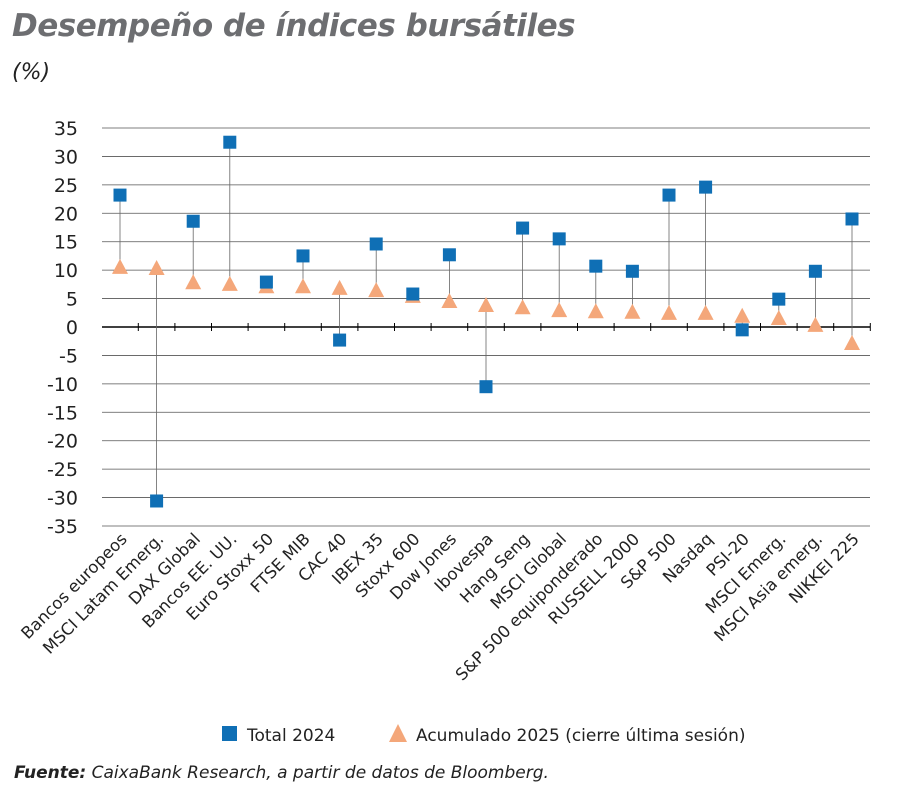 The width and height of the screenshot is (900, 797). I want to click on y-tick-label: 20, so click(66, 214).